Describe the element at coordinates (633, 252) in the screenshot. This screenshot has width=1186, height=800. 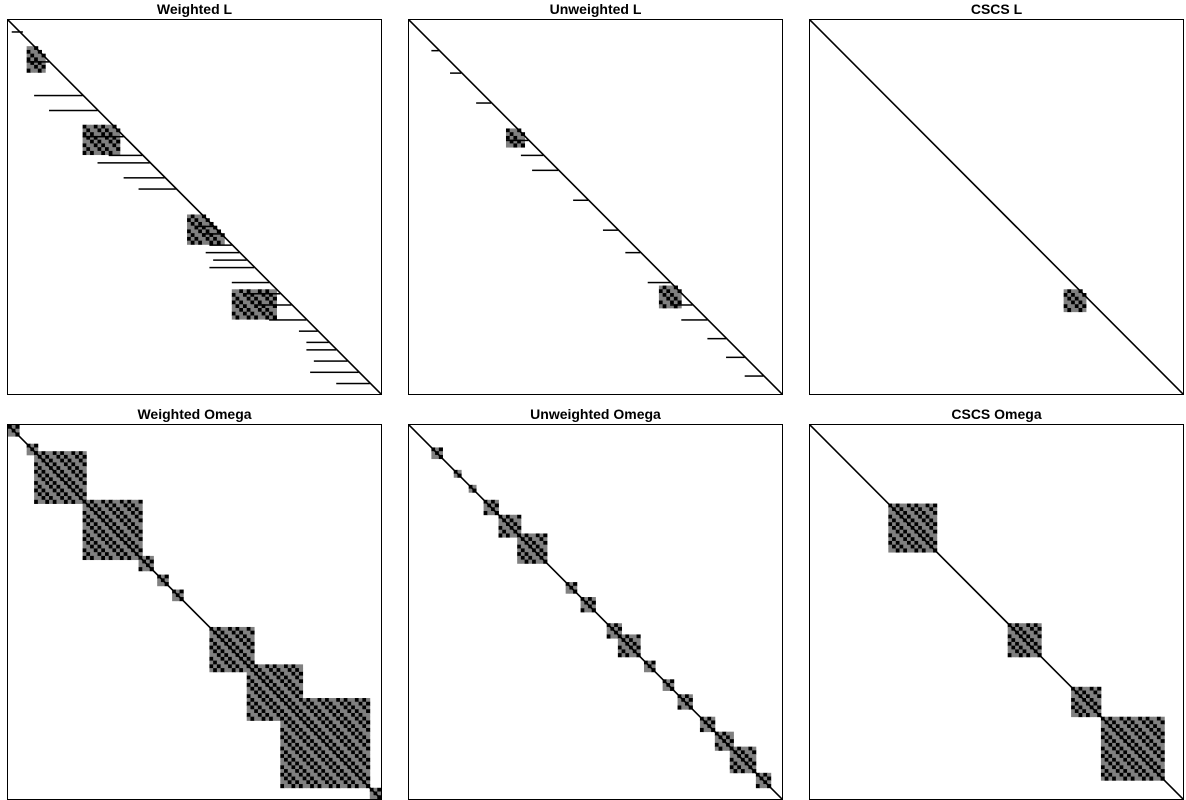
I see `row-band` at that location.